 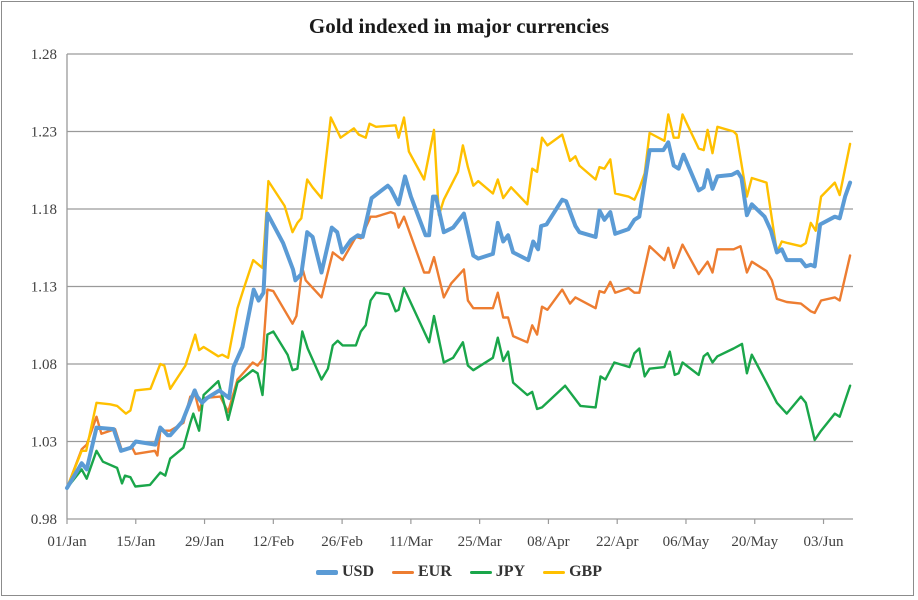 What do you see at coordinates (205, 542) in the screenshot?
I see `x-tick-label: 29/Jan` at bounding box center [205, 542].